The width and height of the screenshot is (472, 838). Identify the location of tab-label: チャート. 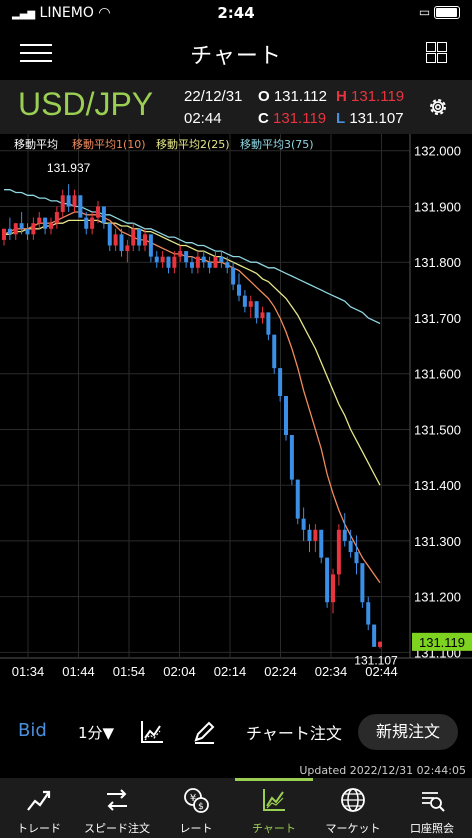
(274, 828).